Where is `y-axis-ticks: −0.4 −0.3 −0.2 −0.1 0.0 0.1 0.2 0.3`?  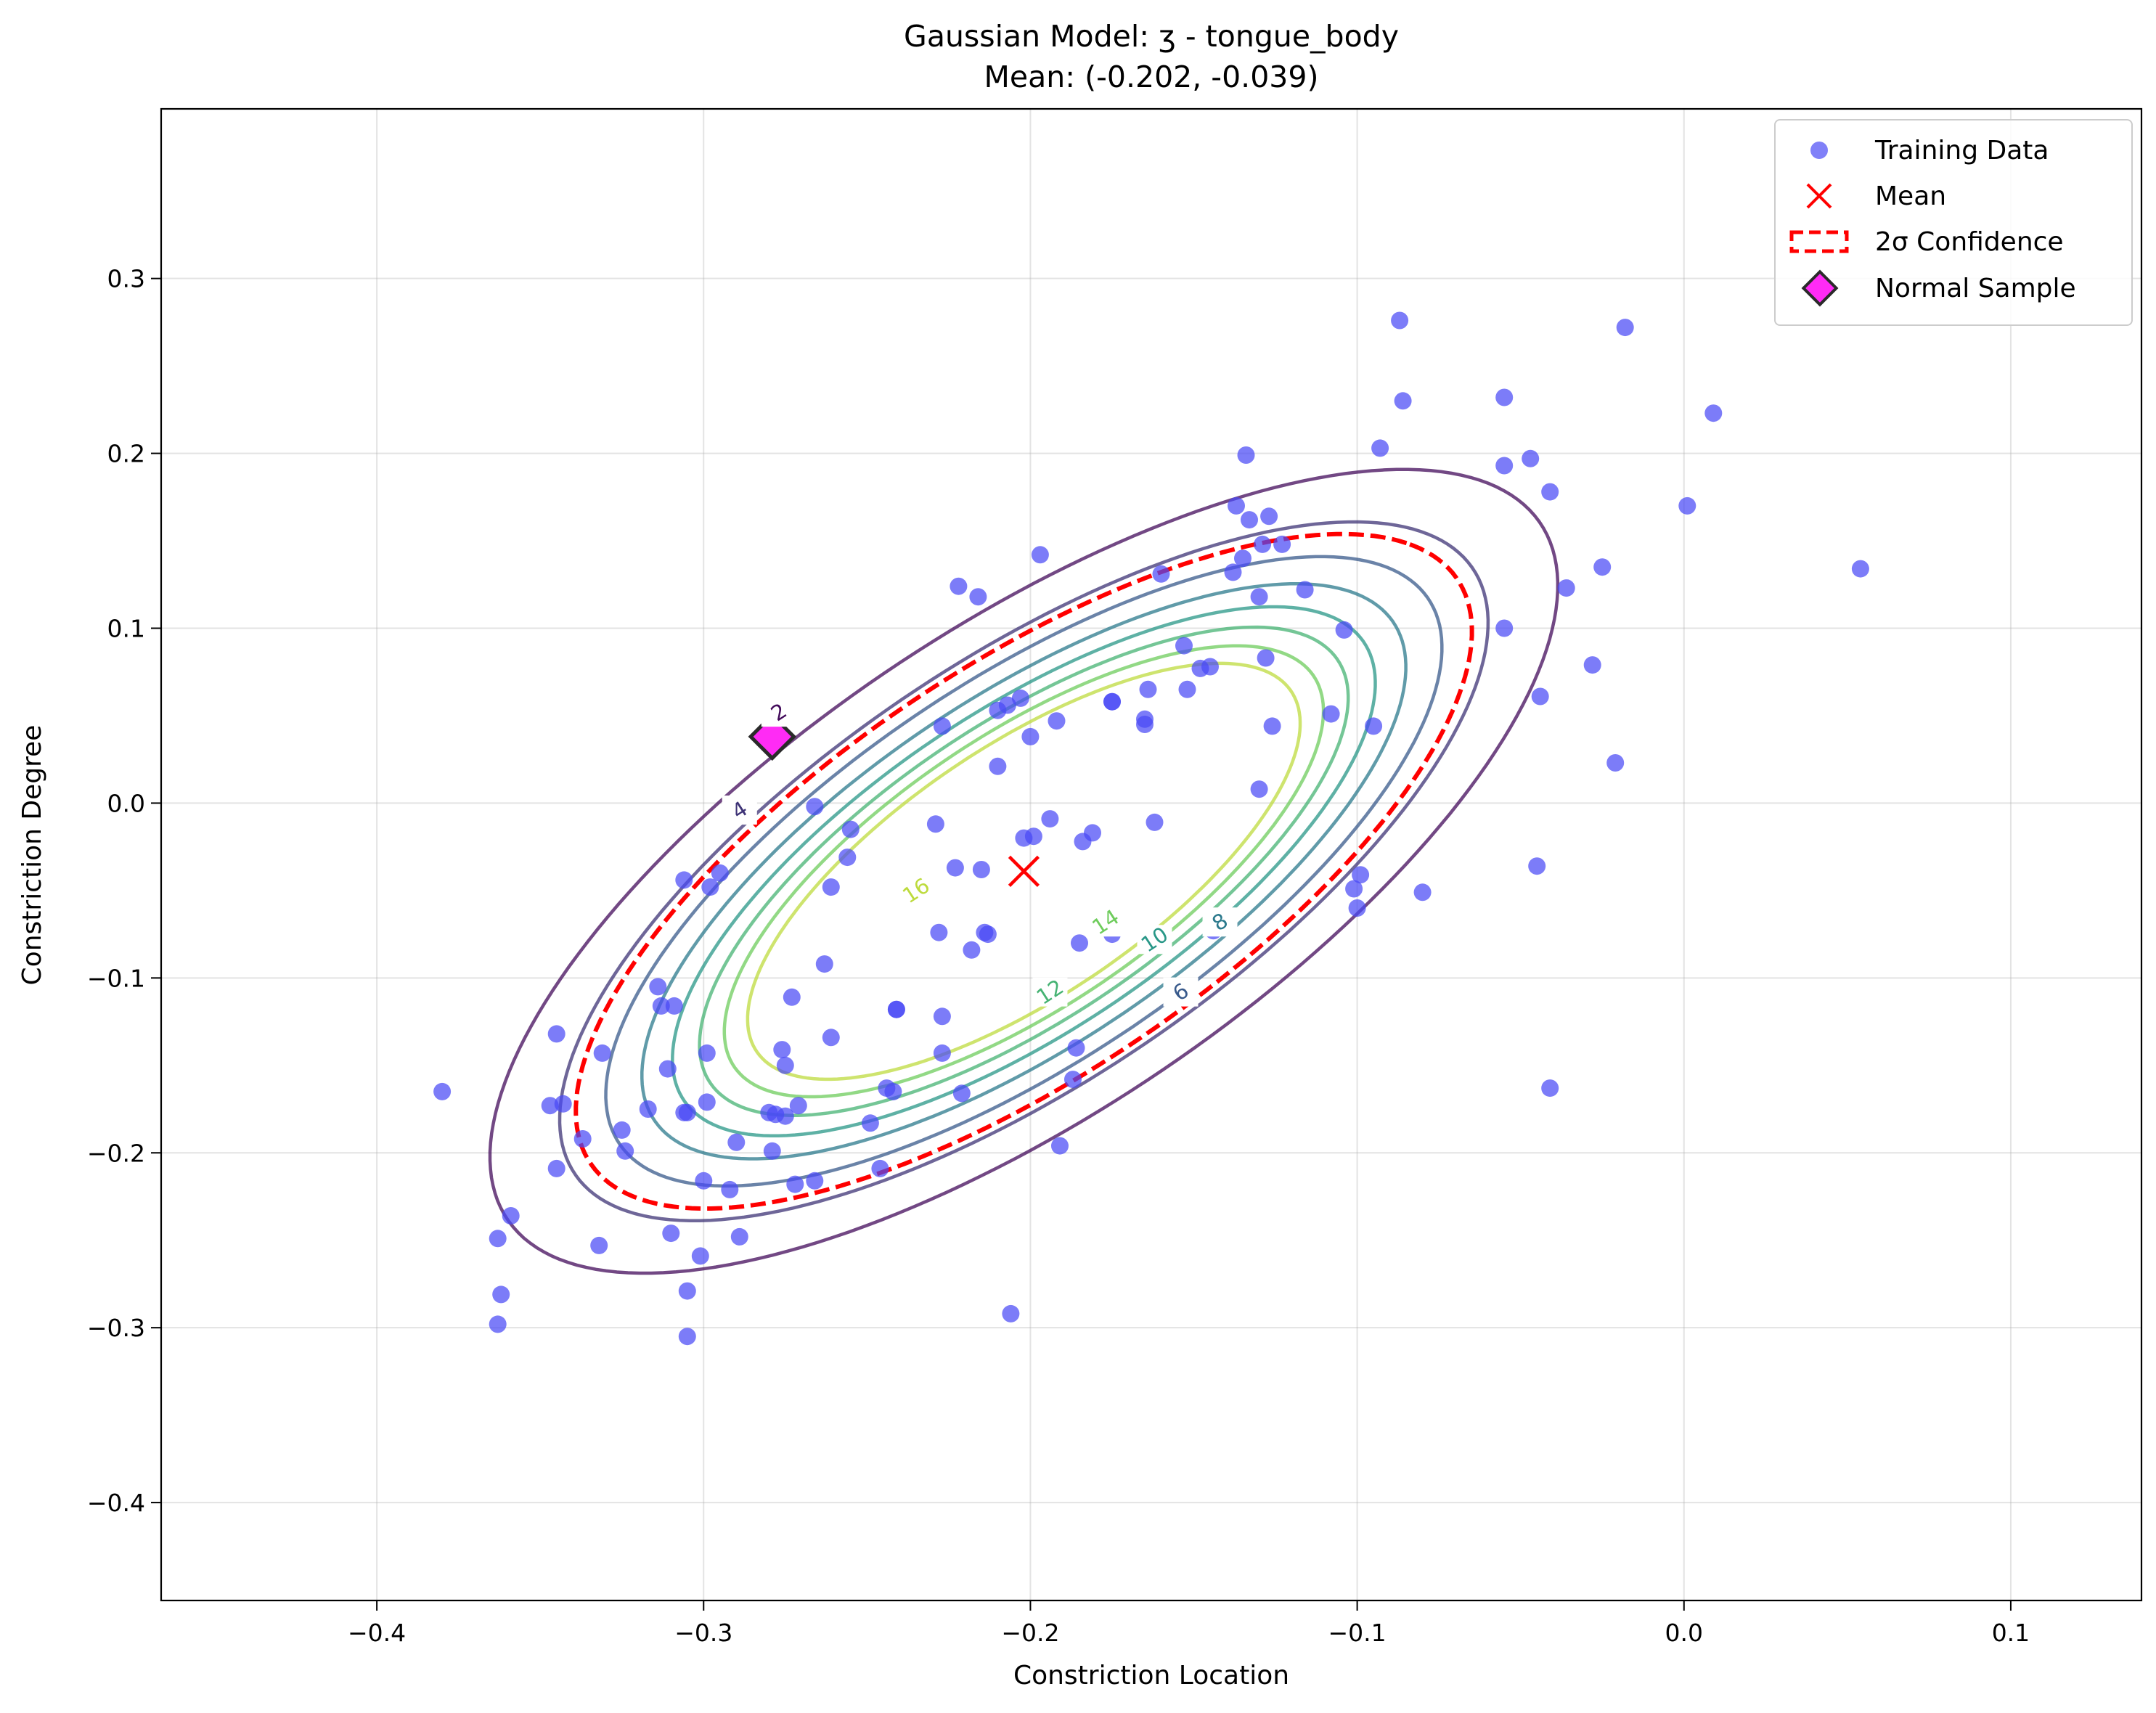
y-axis-ticks: −0.4 −0.3 −0.2 −0.1 0.0 0.1 0.2 0.3 is located at coordinates (124, 891).